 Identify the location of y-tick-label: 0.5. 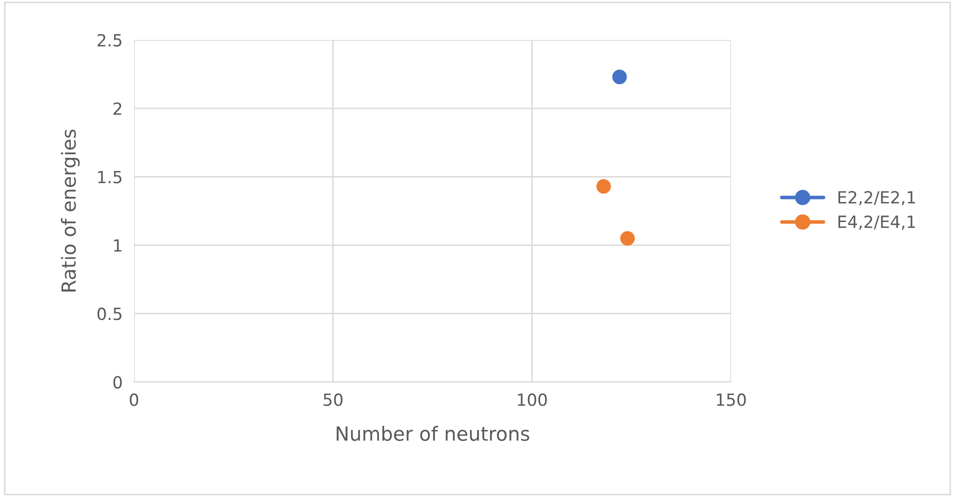
(109, 314).